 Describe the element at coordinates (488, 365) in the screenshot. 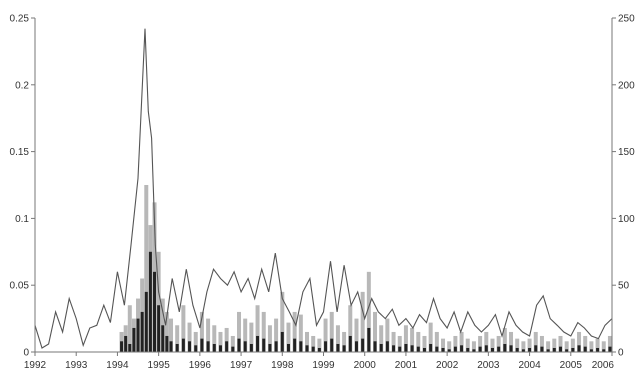

I see `x-tick-label: 2003` at that location.